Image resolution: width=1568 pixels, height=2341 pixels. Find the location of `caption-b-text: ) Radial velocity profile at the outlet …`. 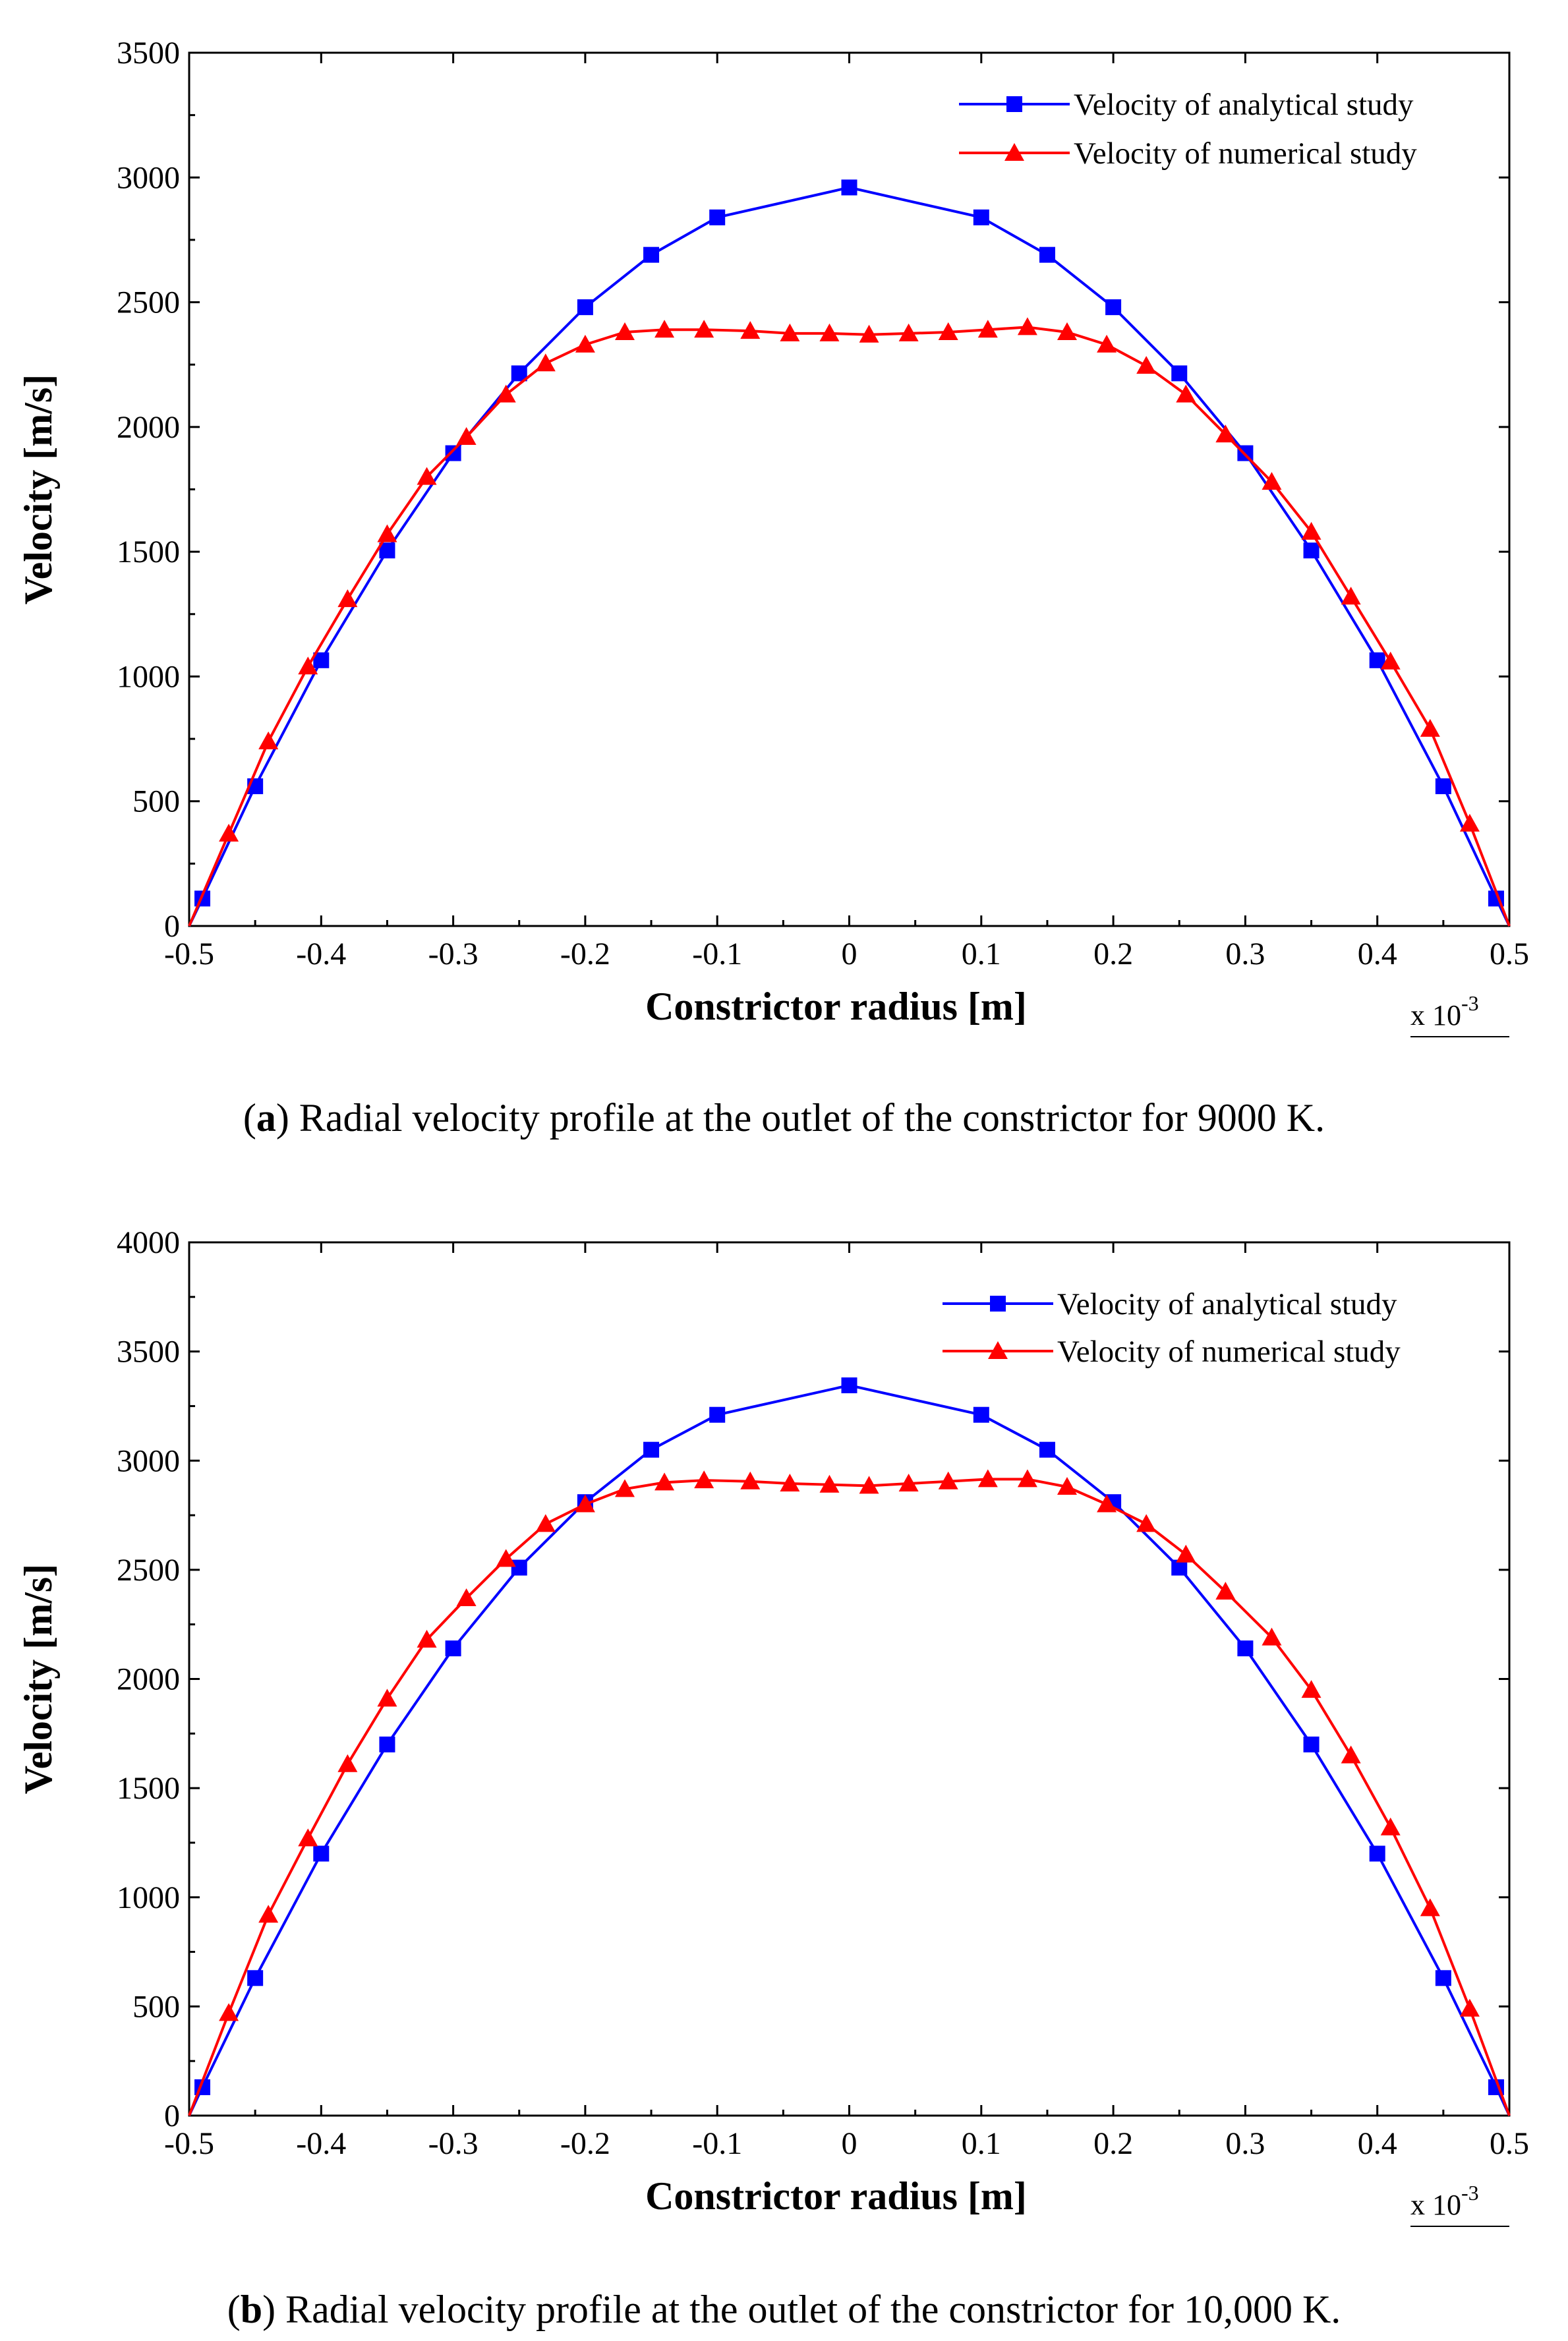

caption-b-text: ) Radial velocity profile at the outlet … is located at coordinates (802, 2309).